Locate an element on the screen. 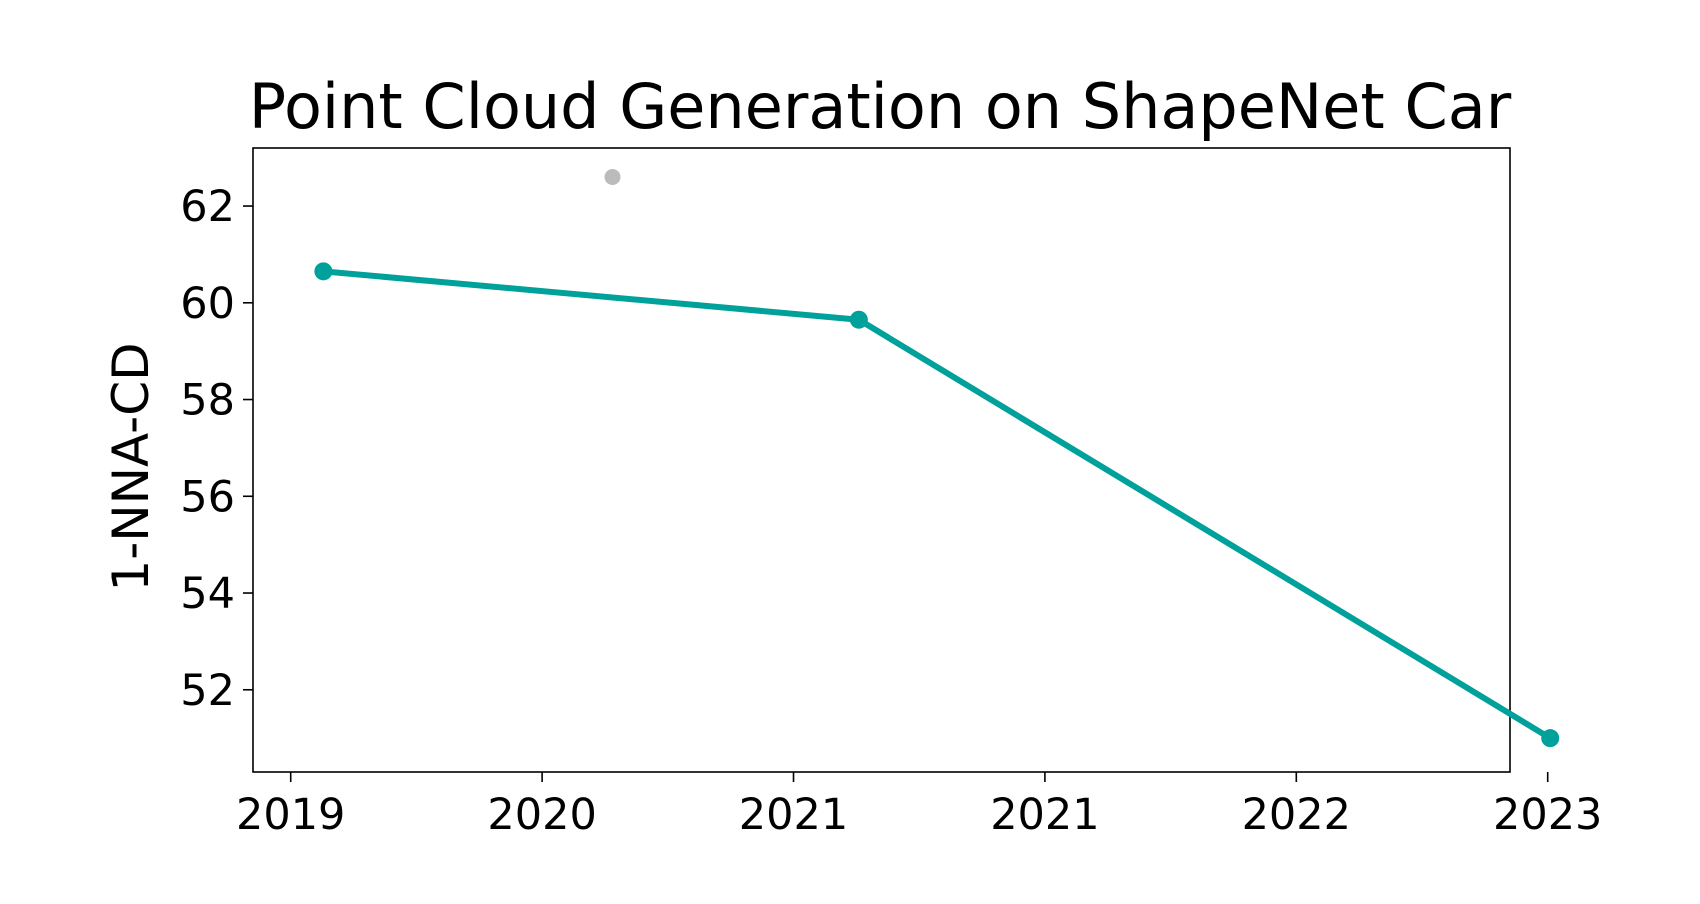  y-axis-label: 1-NNA-CD is located at coordinates (131, 466).